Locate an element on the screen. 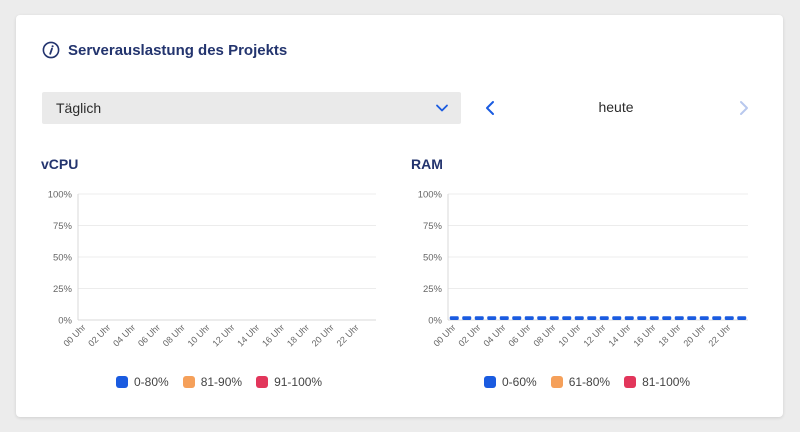  ram-chart-title: RAM is located at coordinates (427, 164).